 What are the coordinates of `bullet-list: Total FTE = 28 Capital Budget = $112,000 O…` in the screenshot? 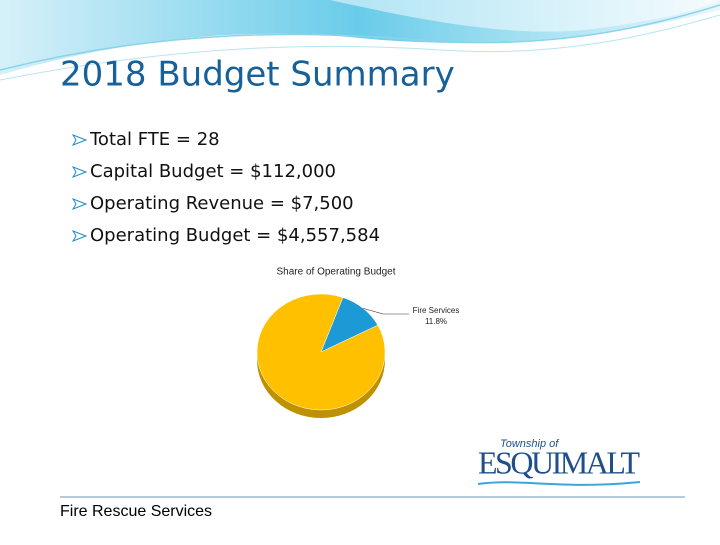 It's located at (225, 187).